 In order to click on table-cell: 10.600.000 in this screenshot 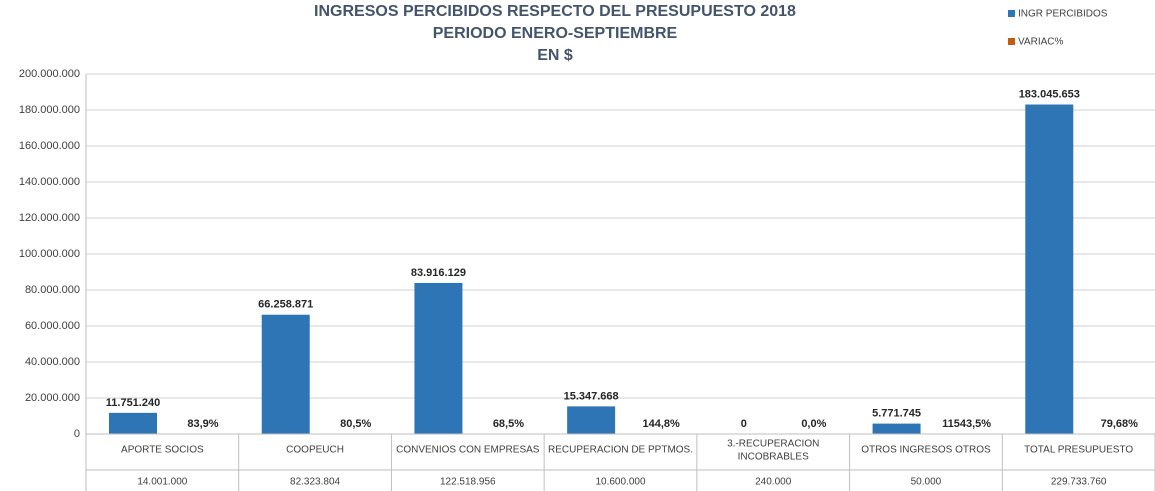, I will do `click(620, 482)`.